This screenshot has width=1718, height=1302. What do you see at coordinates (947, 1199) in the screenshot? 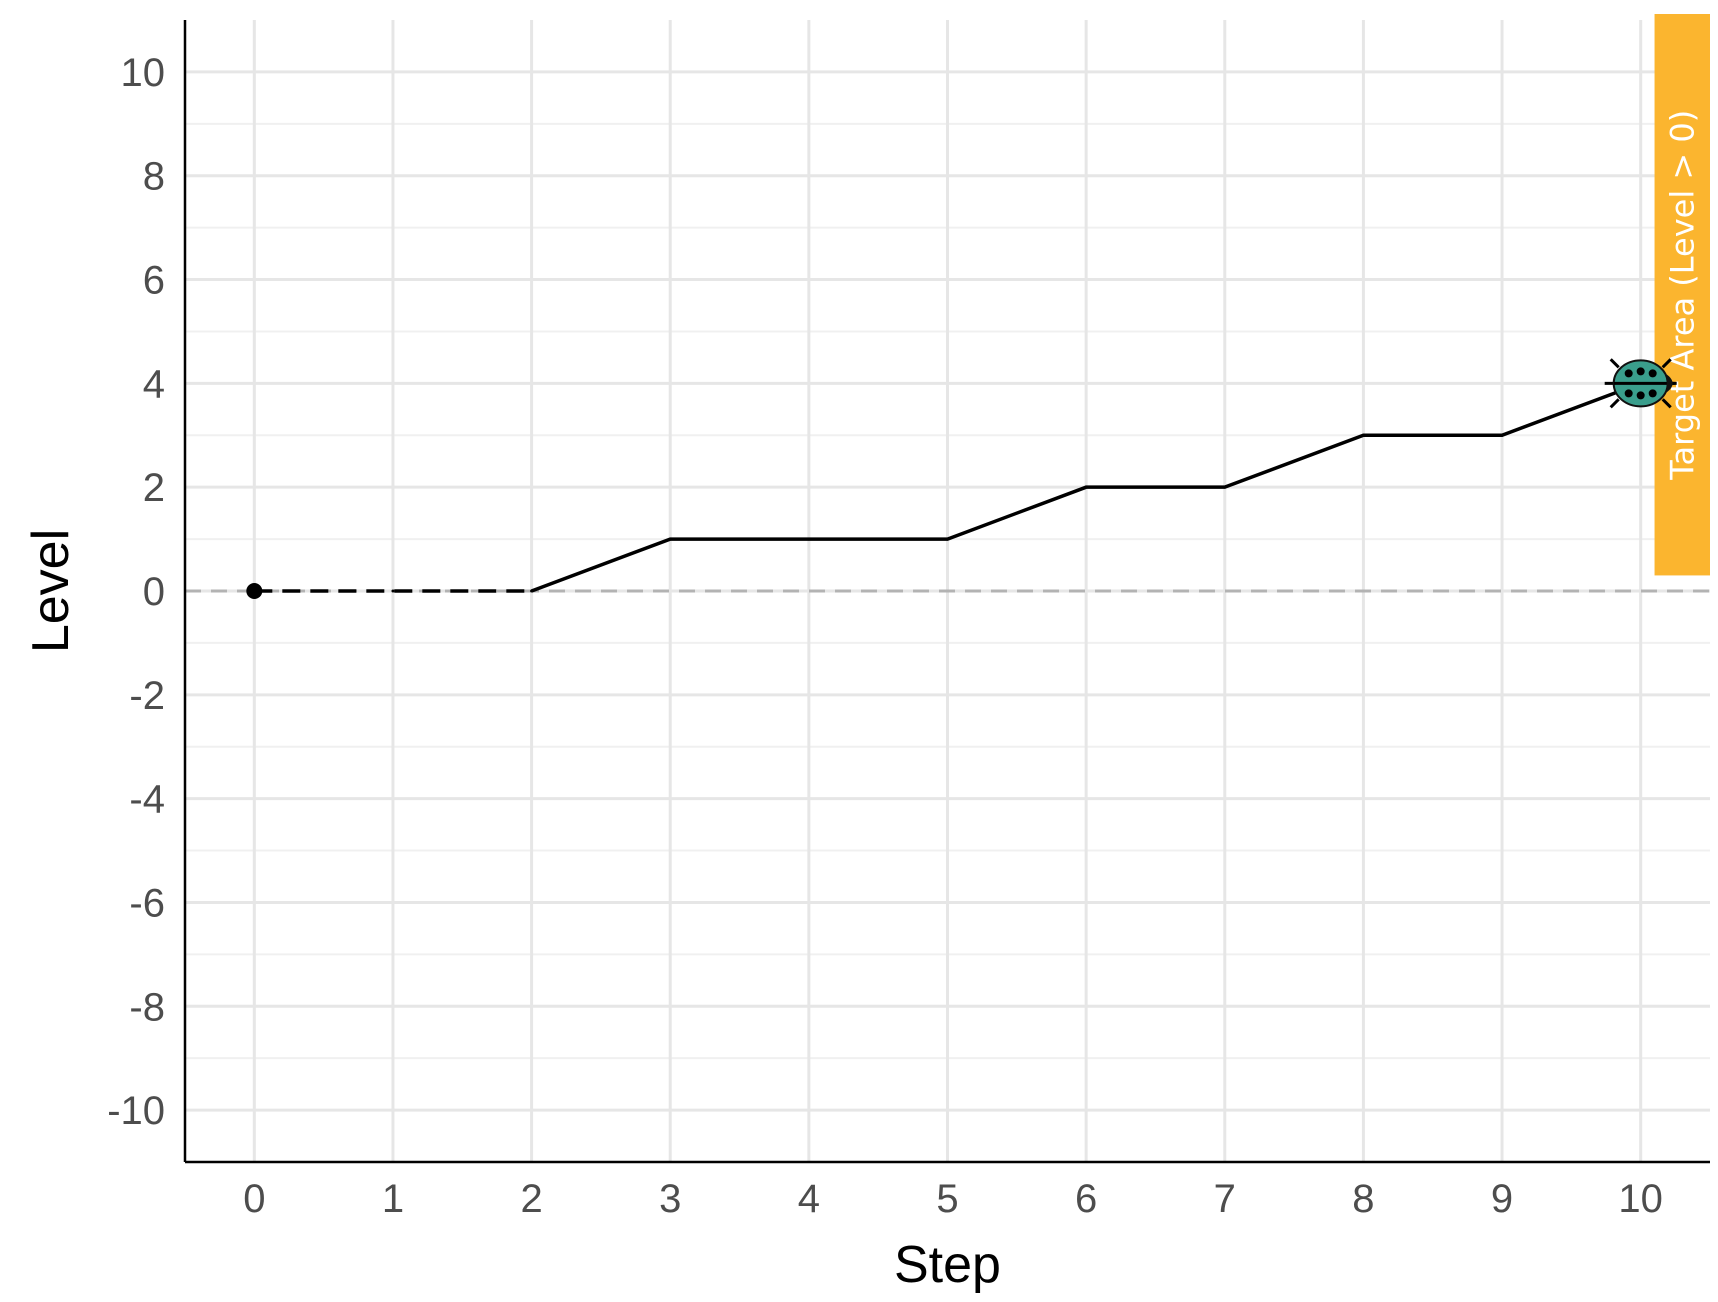
I see `x-tick-label: 5` at bounding box center [947, 1199].